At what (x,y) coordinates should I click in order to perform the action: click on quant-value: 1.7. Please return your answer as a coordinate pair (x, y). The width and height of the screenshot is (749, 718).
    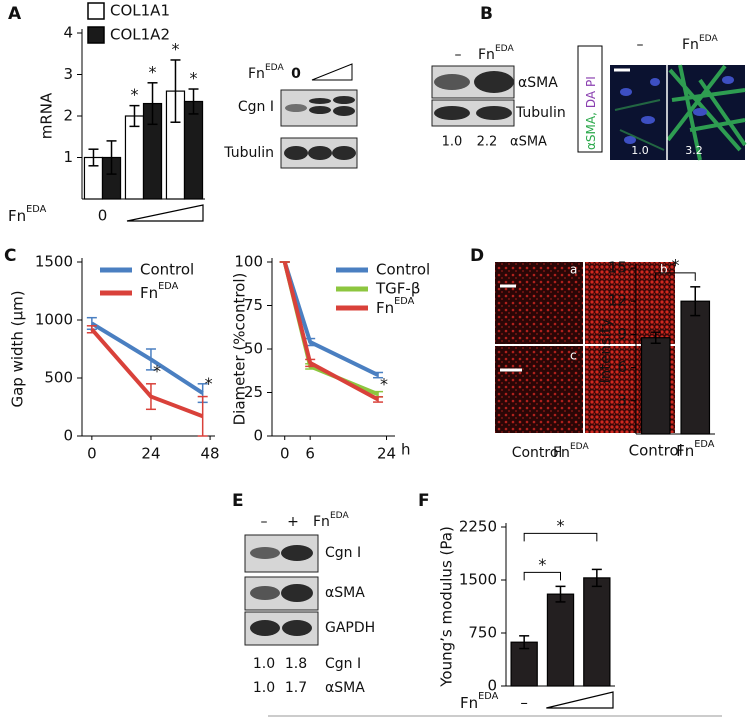
    Looking at the image, I should click on (296, 688).